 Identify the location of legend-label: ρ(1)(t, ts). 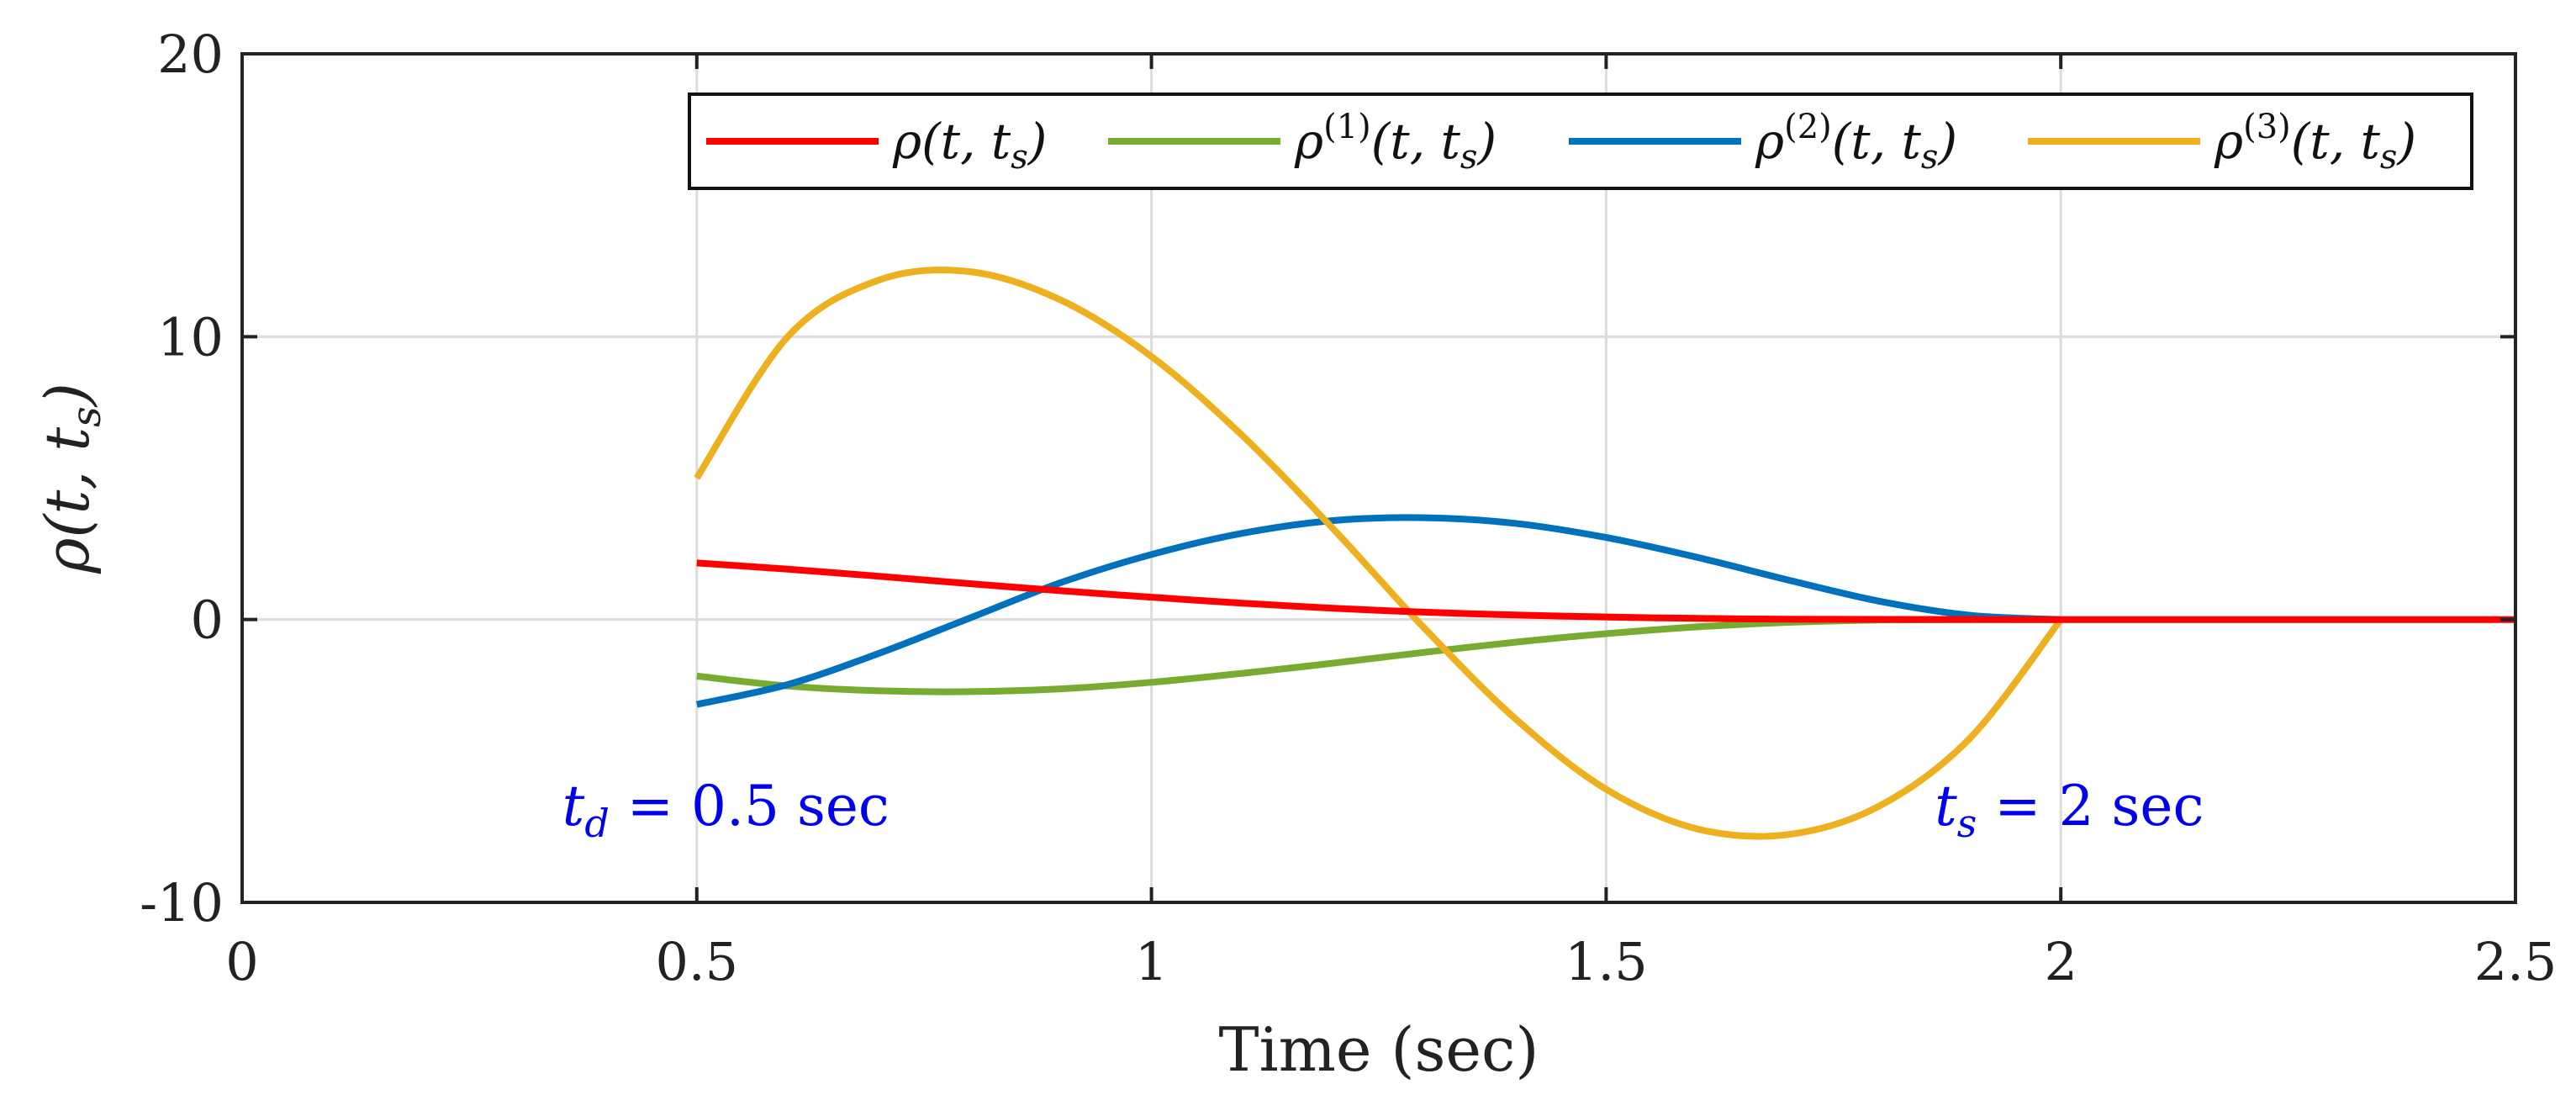
(1395, 142).